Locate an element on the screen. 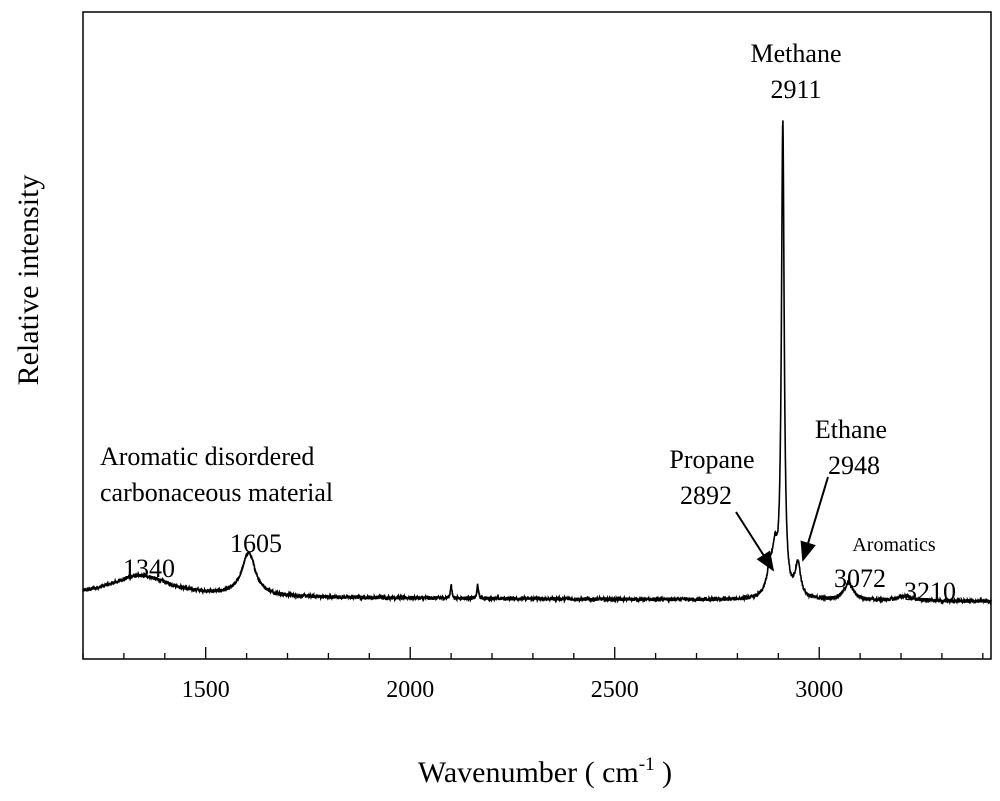  x-axis-label-exponent: -1 is located at coordinates (647, 764).